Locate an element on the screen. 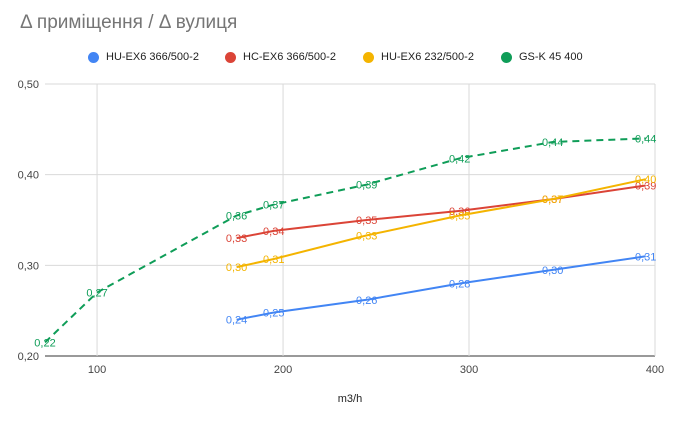  legend-label: HC-EX6 366/500-2 is located at coordinates (289, 57).